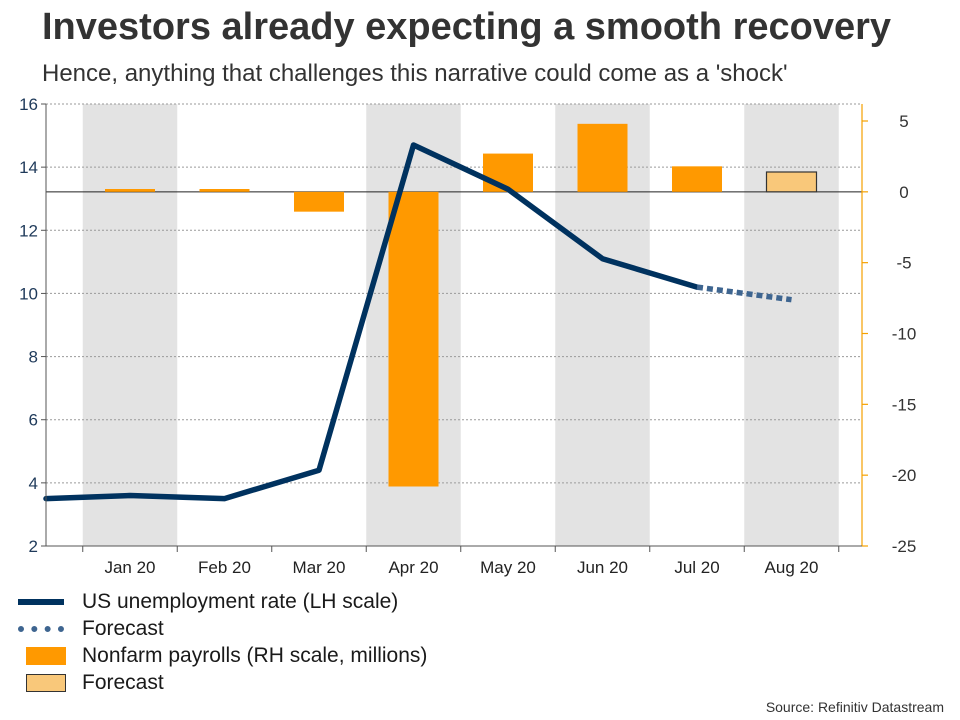 This screenshot has width=960, height=720. What do you see at coordinates (903, 192) in the screenshot?
I see `right-axis-tick-label: 0` at bounding box center [903, 192].